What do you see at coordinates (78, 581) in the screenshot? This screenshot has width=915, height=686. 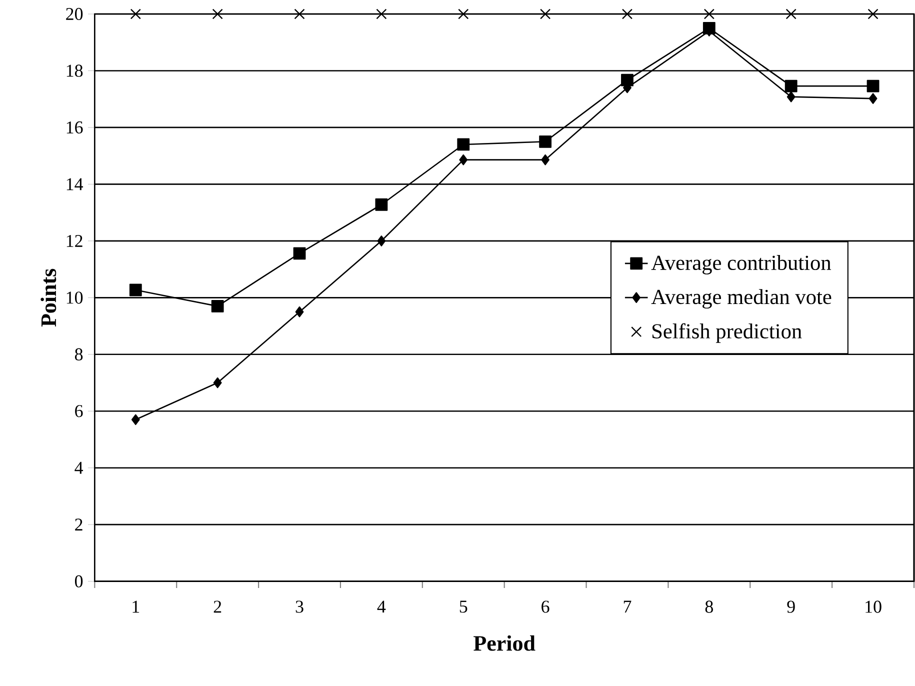 I see `y-tick-label: 0` at bounding box center [78, 581].